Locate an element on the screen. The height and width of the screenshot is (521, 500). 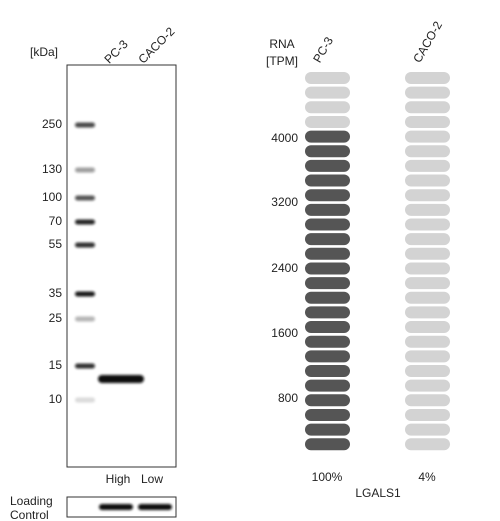
gene-label: LGALS1 is located at coordinates (378, 493).